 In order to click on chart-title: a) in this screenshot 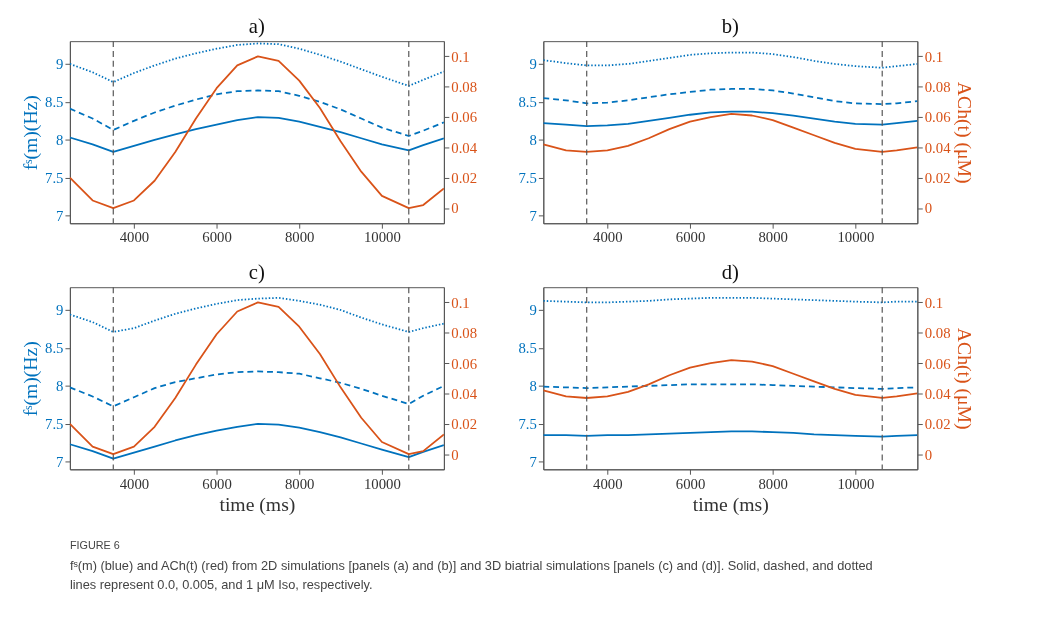, I will do `click(256, 26)`.